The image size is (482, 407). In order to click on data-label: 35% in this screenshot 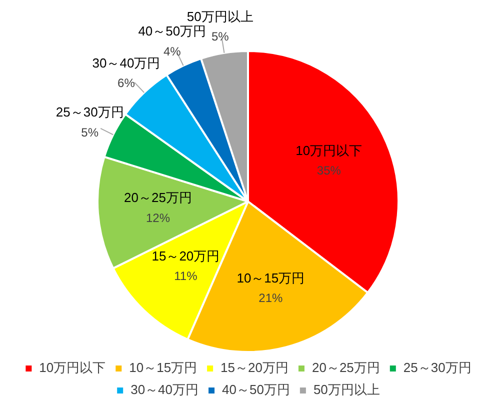, I will do `click(329, 171)`.